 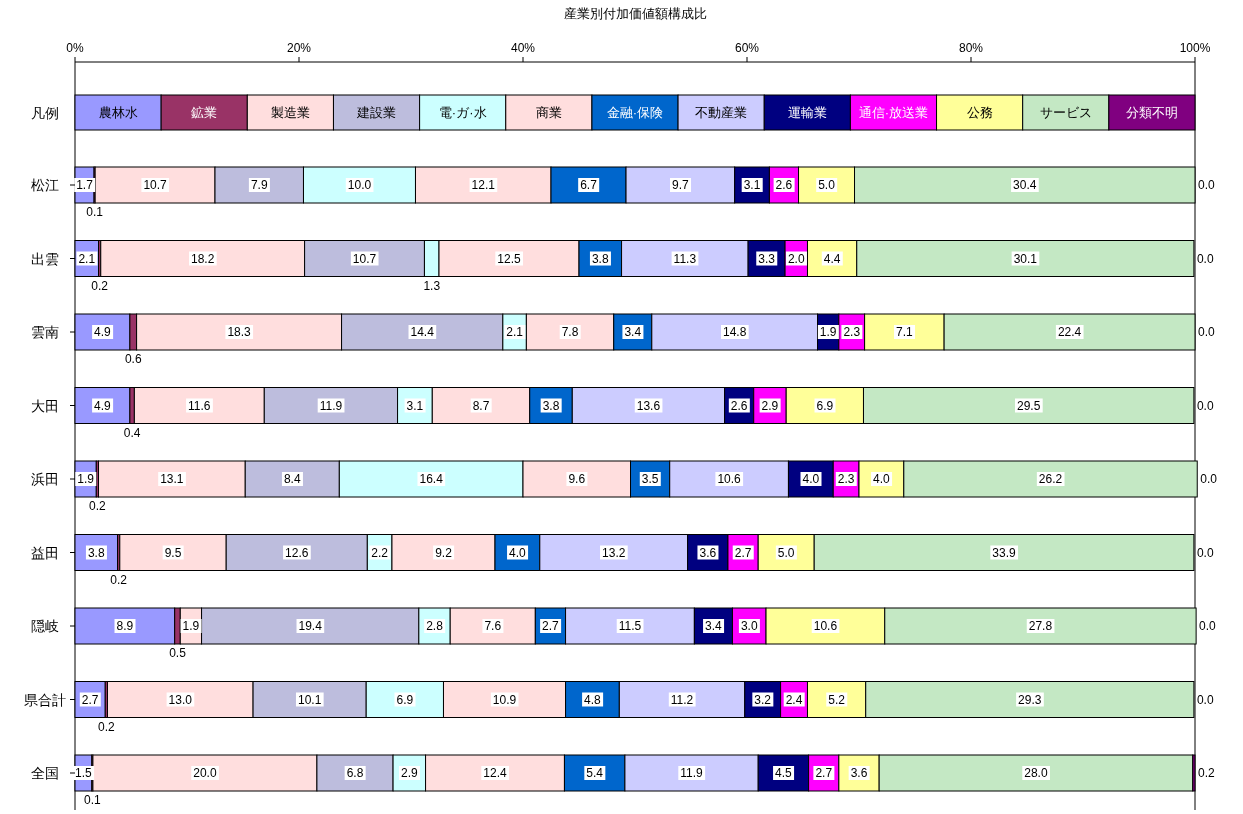 I want to click on data-label: 12.6, so click(x=297, y=552).